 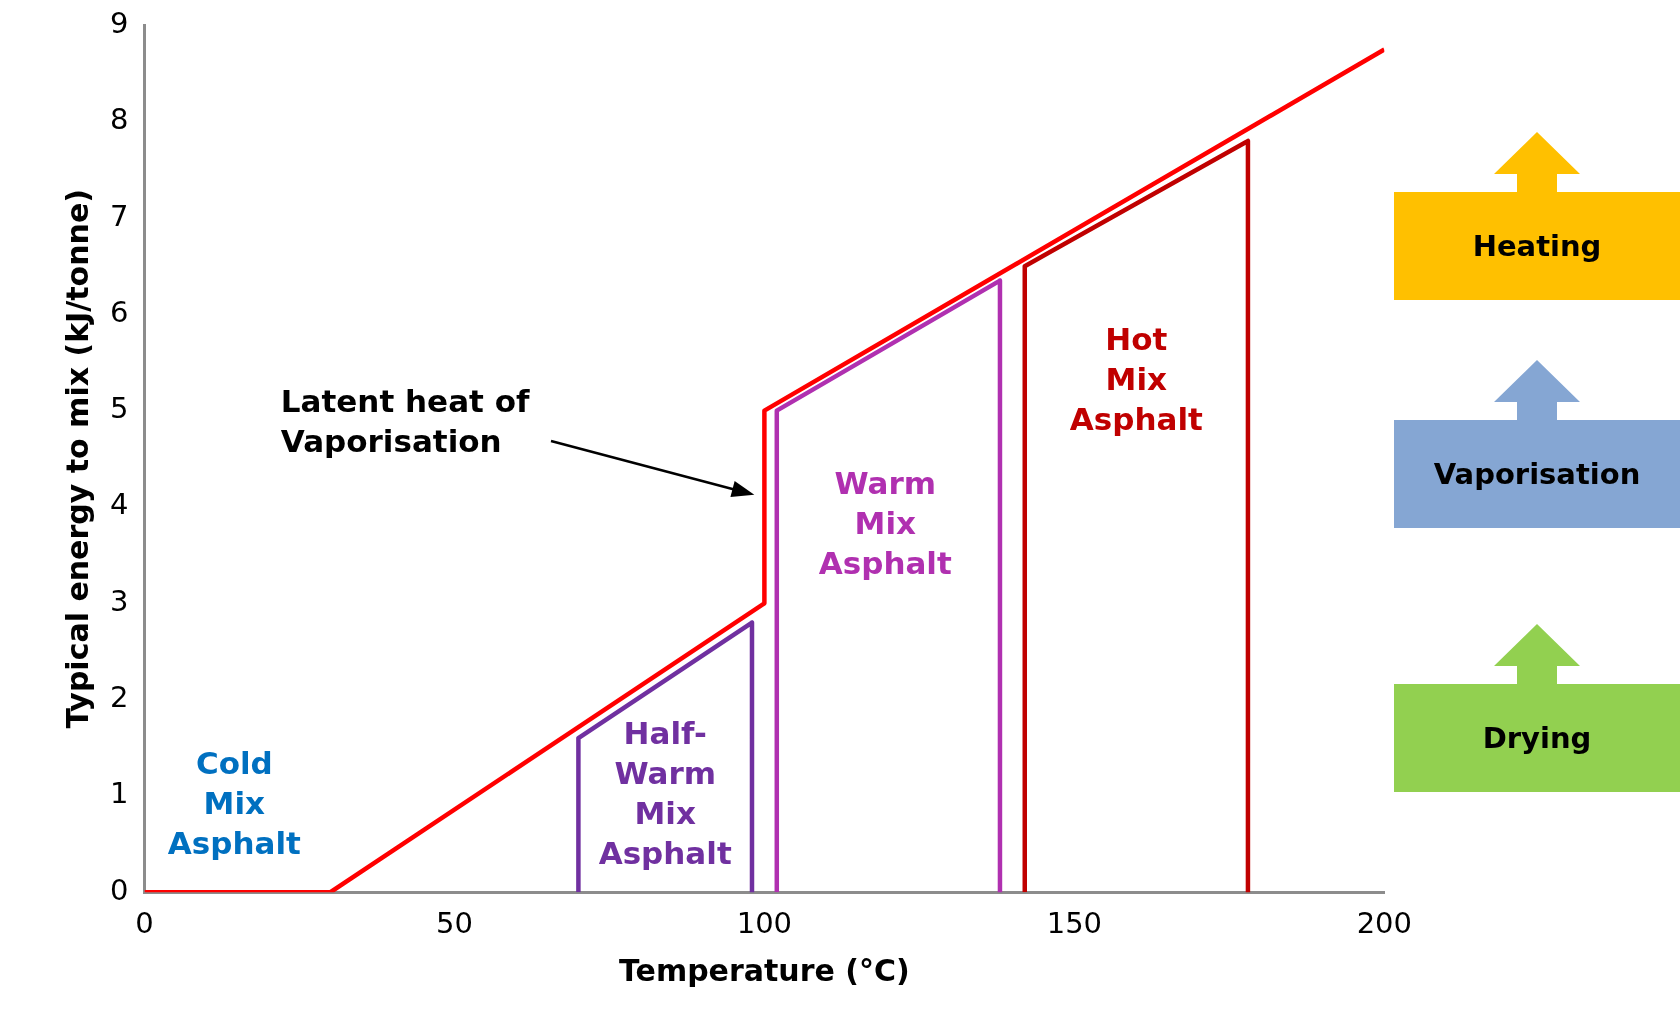 What do you see at coordinates (764, 923) in the screenshot?
I see `x-tick-label: 100` at bounding box center [764, 923].